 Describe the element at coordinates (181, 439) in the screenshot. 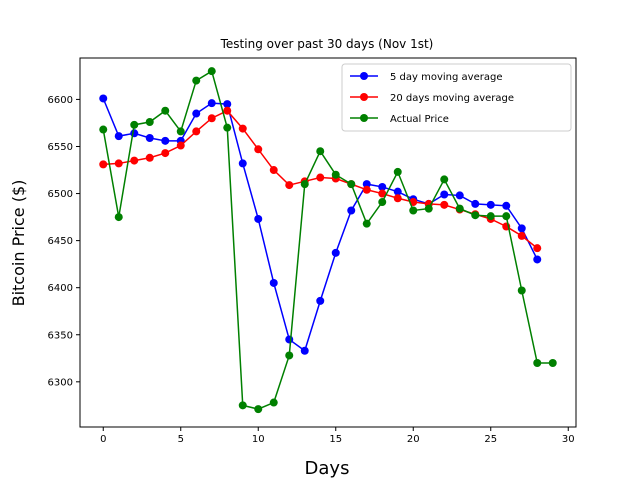

I see `x-tick-label: 5` at that location.